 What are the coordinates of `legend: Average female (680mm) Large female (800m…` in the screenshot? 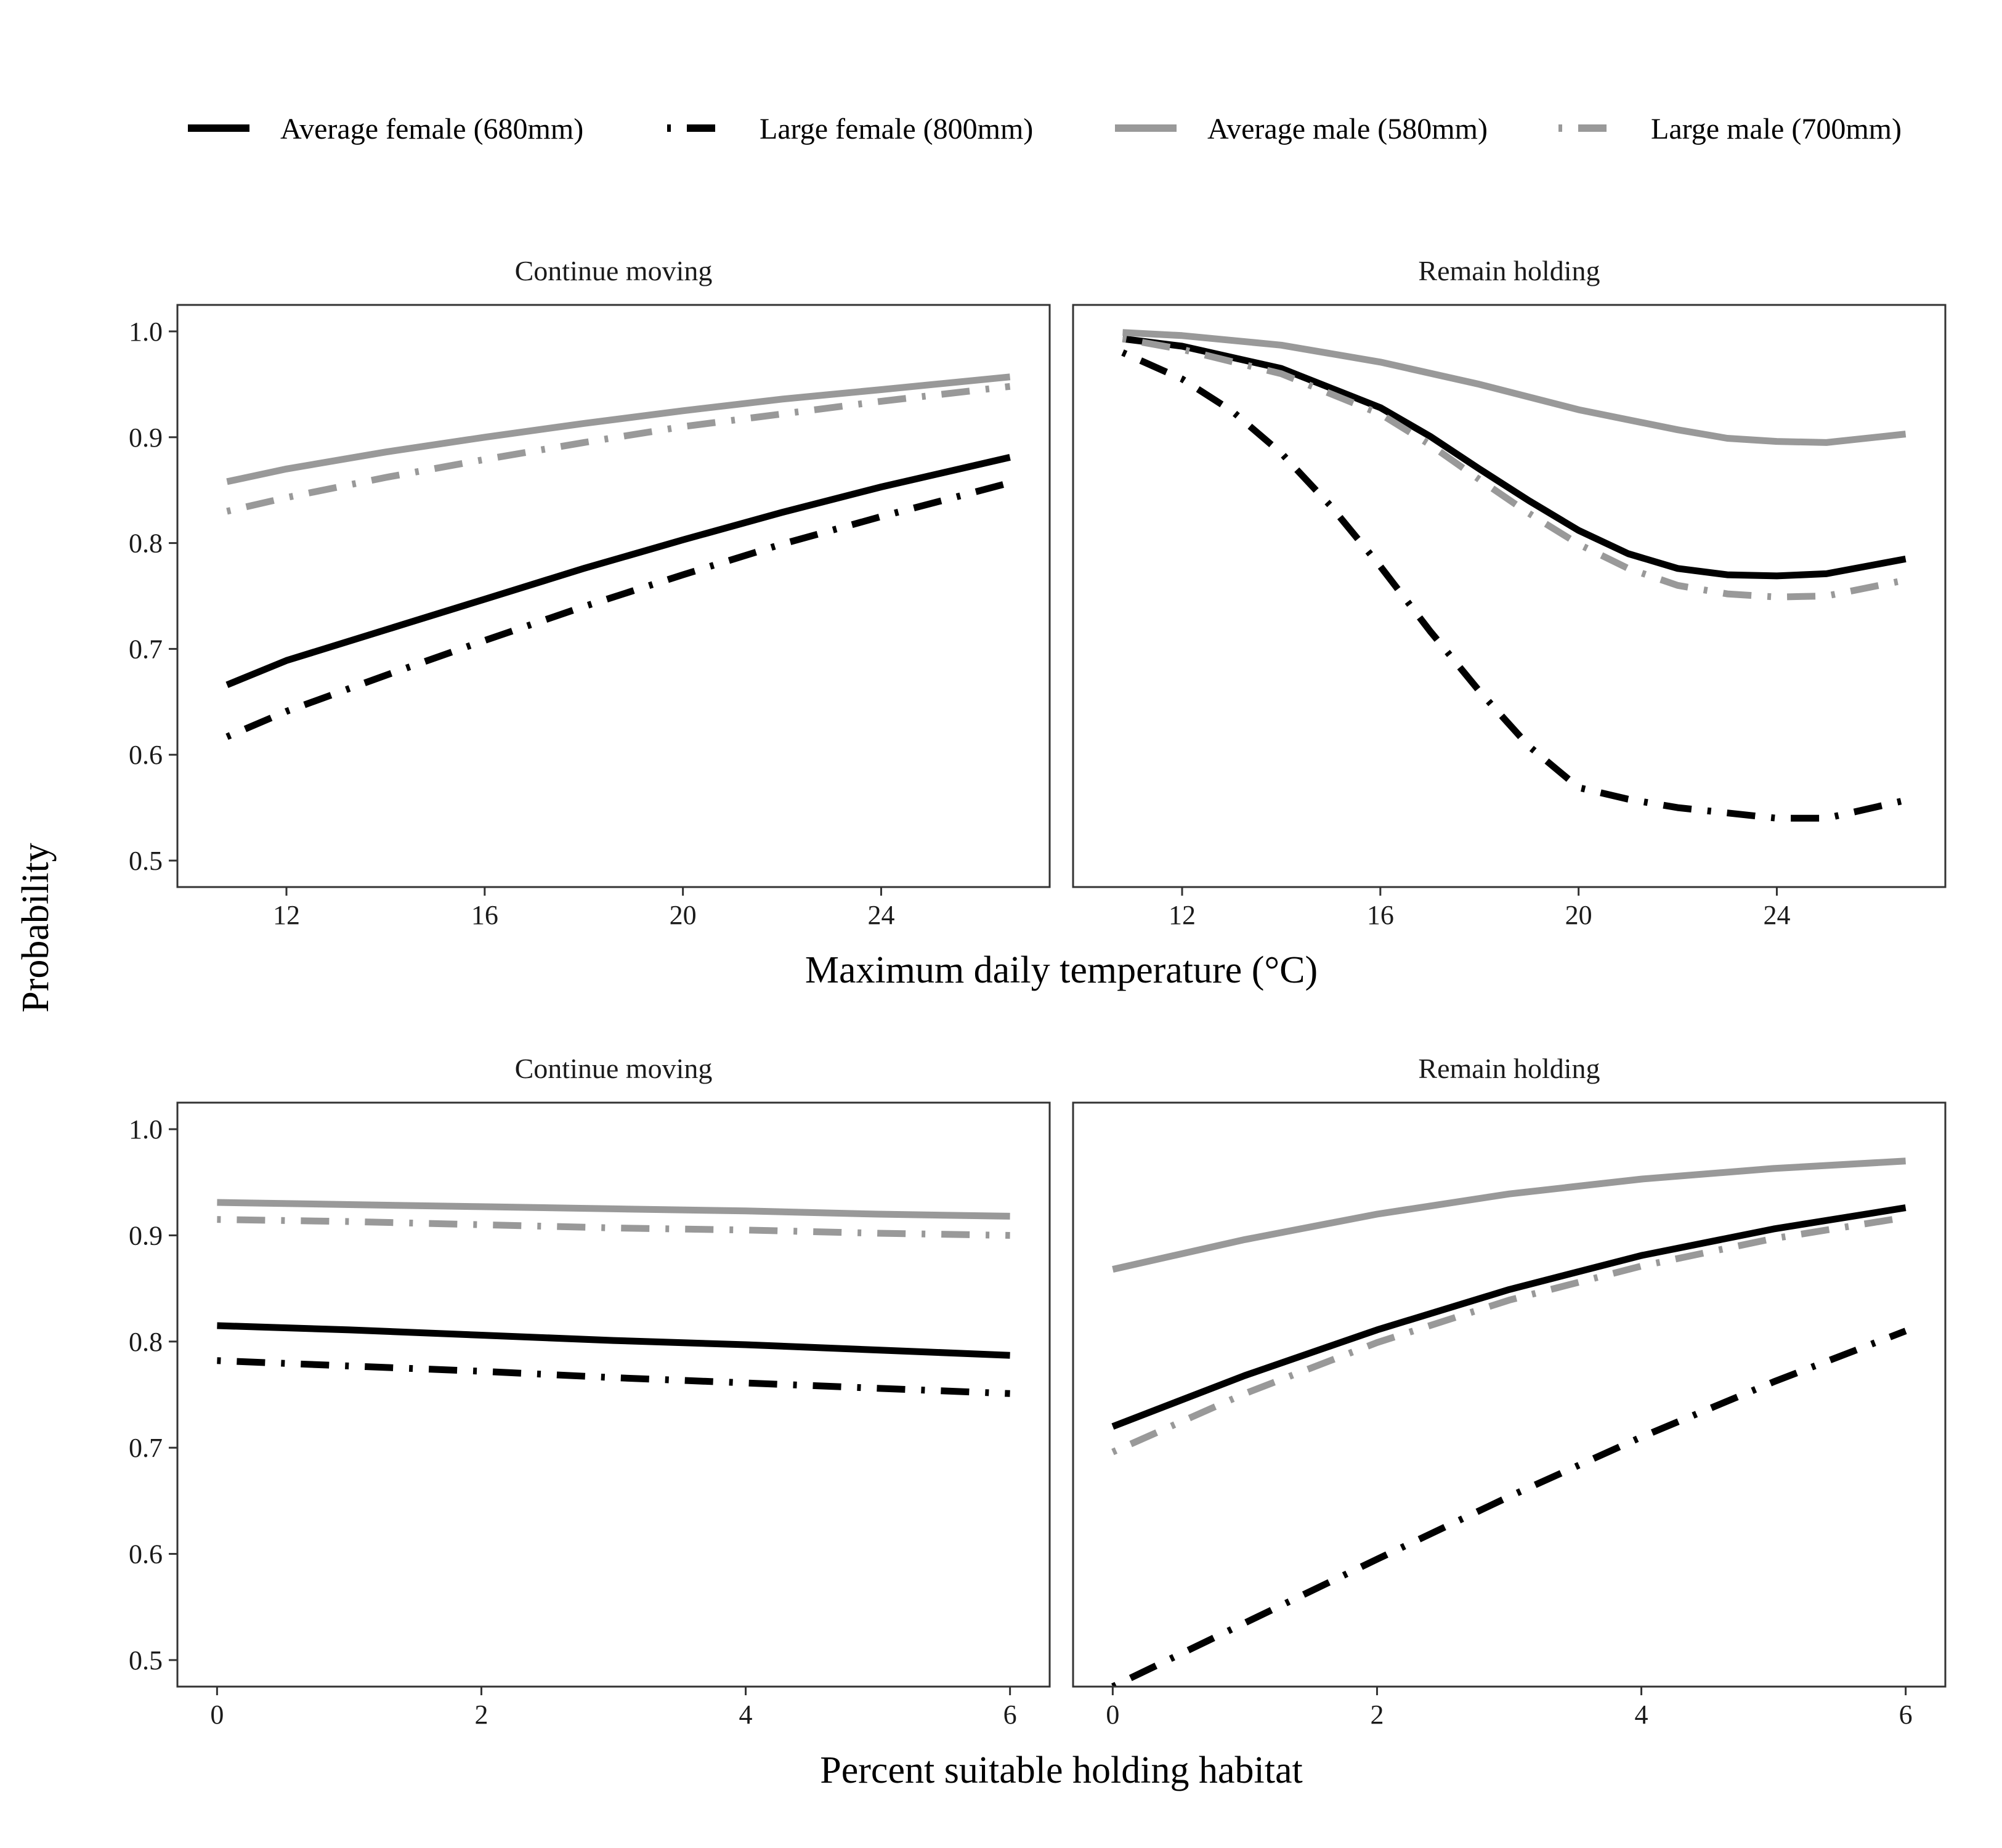 It's located at (1045, 129).